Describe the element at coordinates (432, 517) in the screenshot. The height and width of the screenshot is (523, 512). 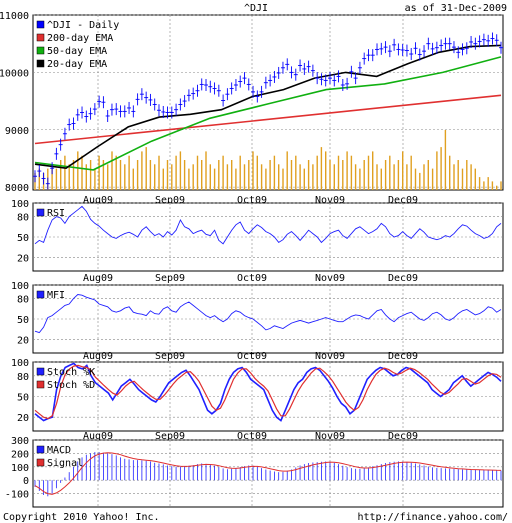
I see `source-url: http://finance.yahoo.com/` at that location.